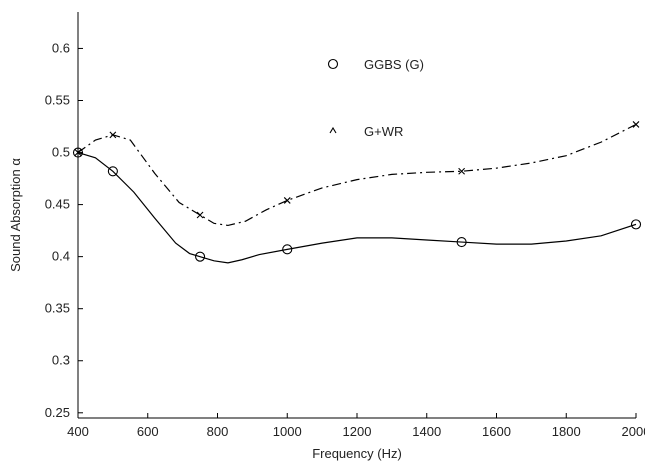 This screenshot has width=645, height=466. I want to click on y-axis-title: Sound Absorption α, so click(15, 215).